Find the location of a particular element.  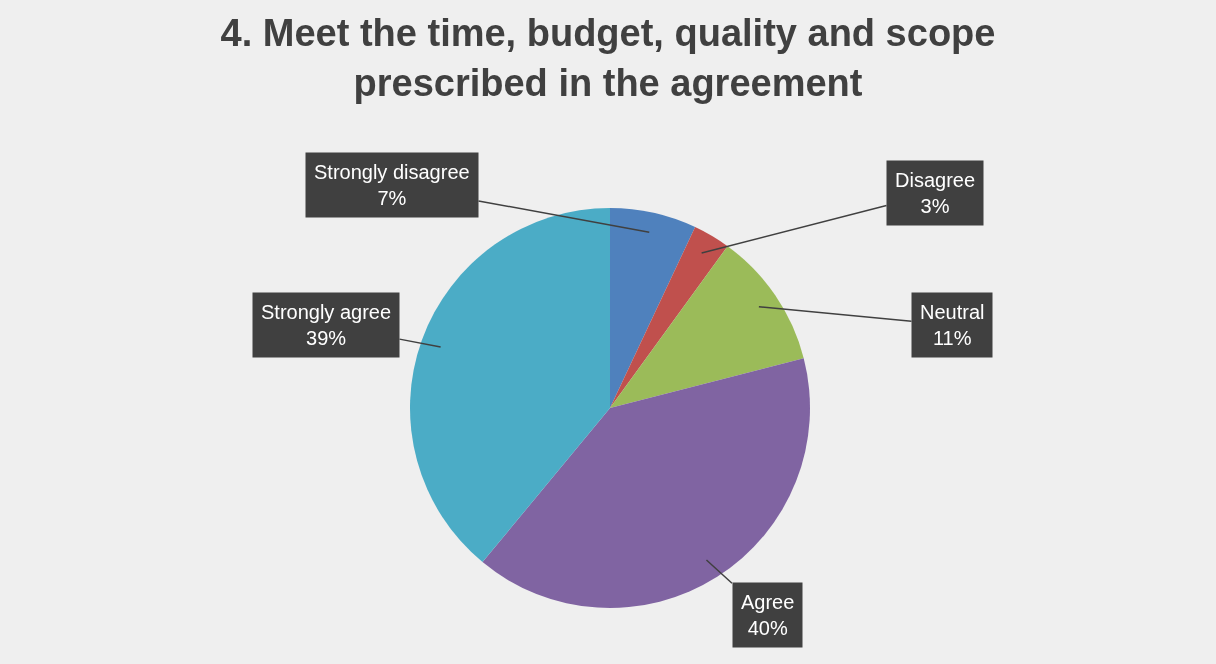

slice-label: Strongly disagree is located at coordinates (392, 172).